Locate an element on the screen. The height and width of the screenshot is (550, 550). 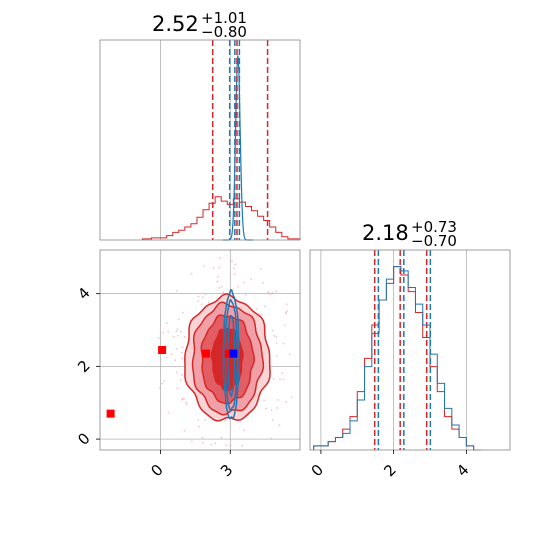
contour-blue is located at coordinates (231, 354).